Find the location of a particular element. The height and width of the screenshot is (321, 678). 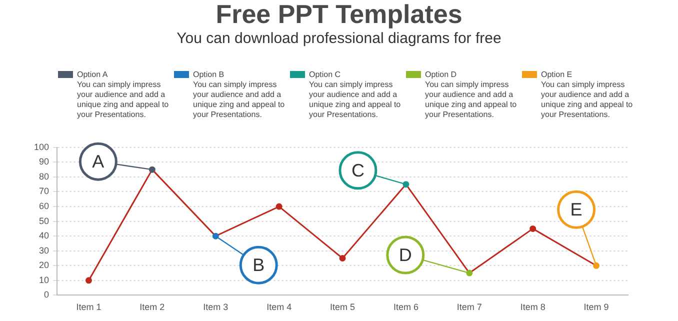

annotation: E is located at coordinates (576, 210).